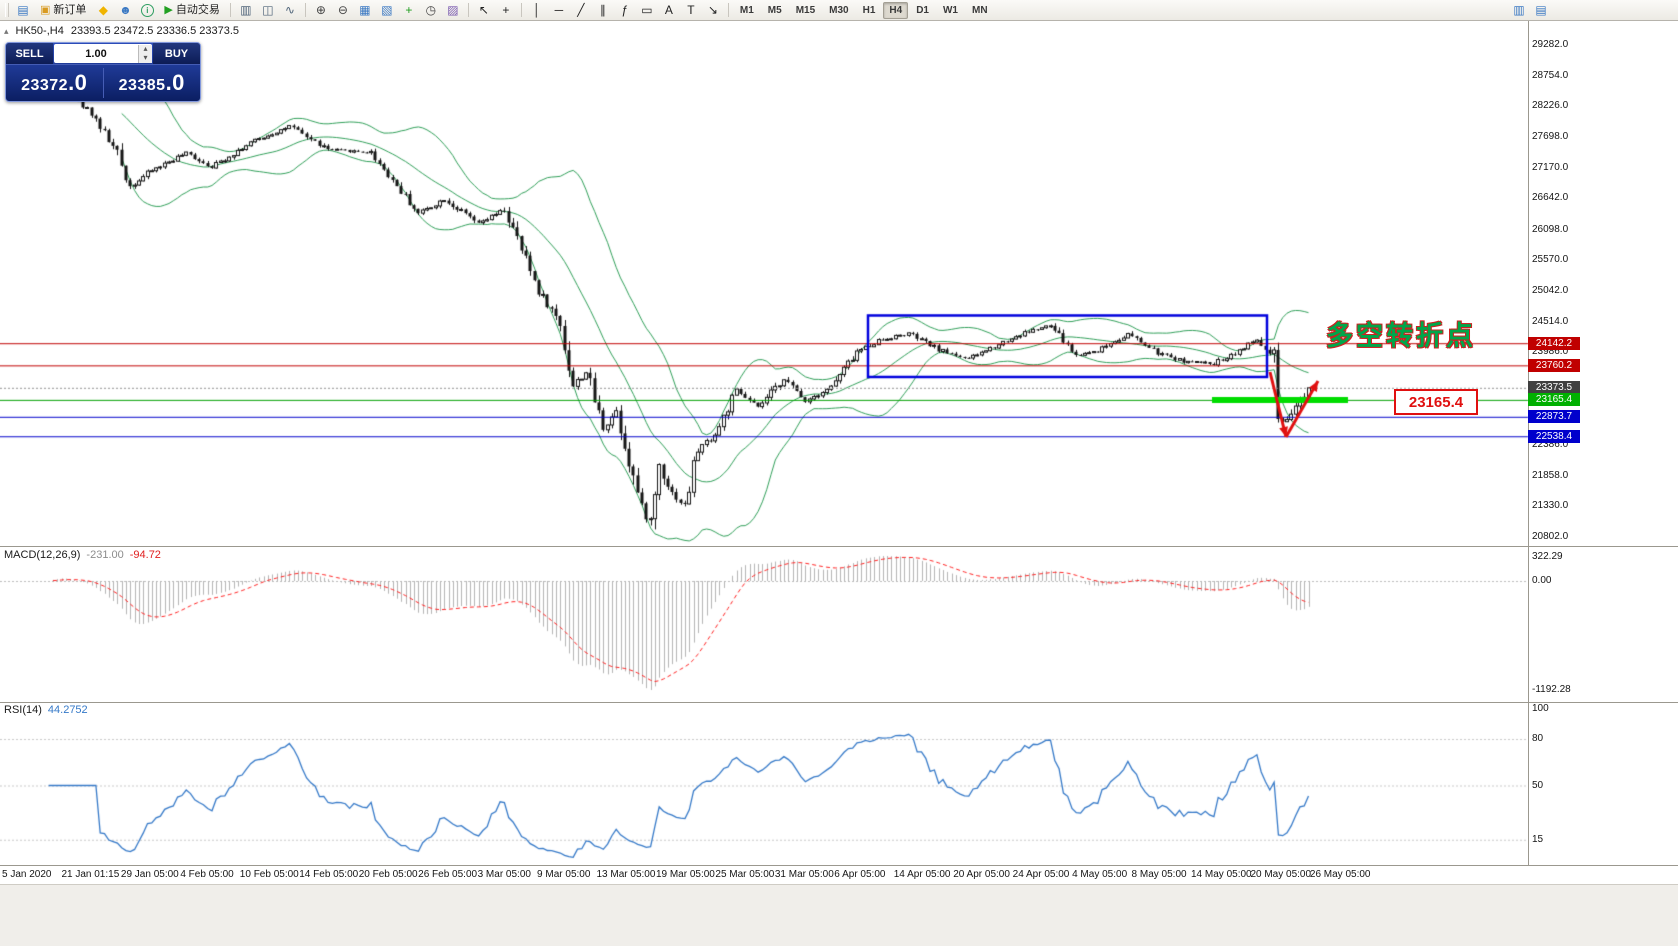  What do you see at coordinates (506, 10) in the screenshot?
I see `crosshair-icon: +` at bounding box center [506, 10].